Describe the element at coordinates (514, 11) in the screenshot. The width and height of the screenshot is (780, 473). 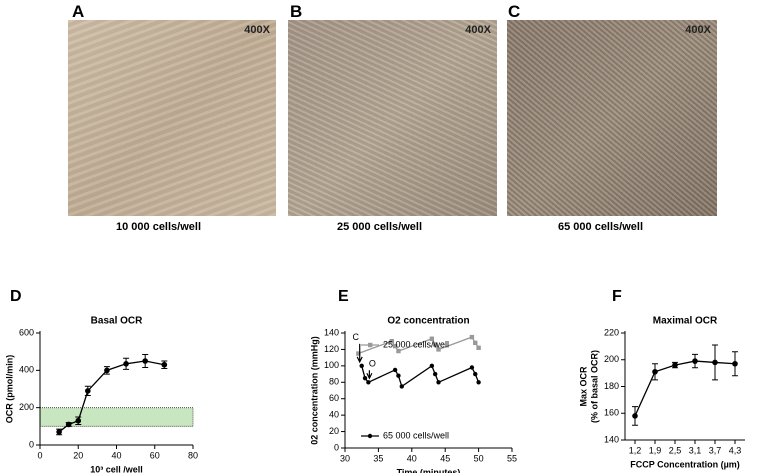
I see `panel-label: C` at that location.